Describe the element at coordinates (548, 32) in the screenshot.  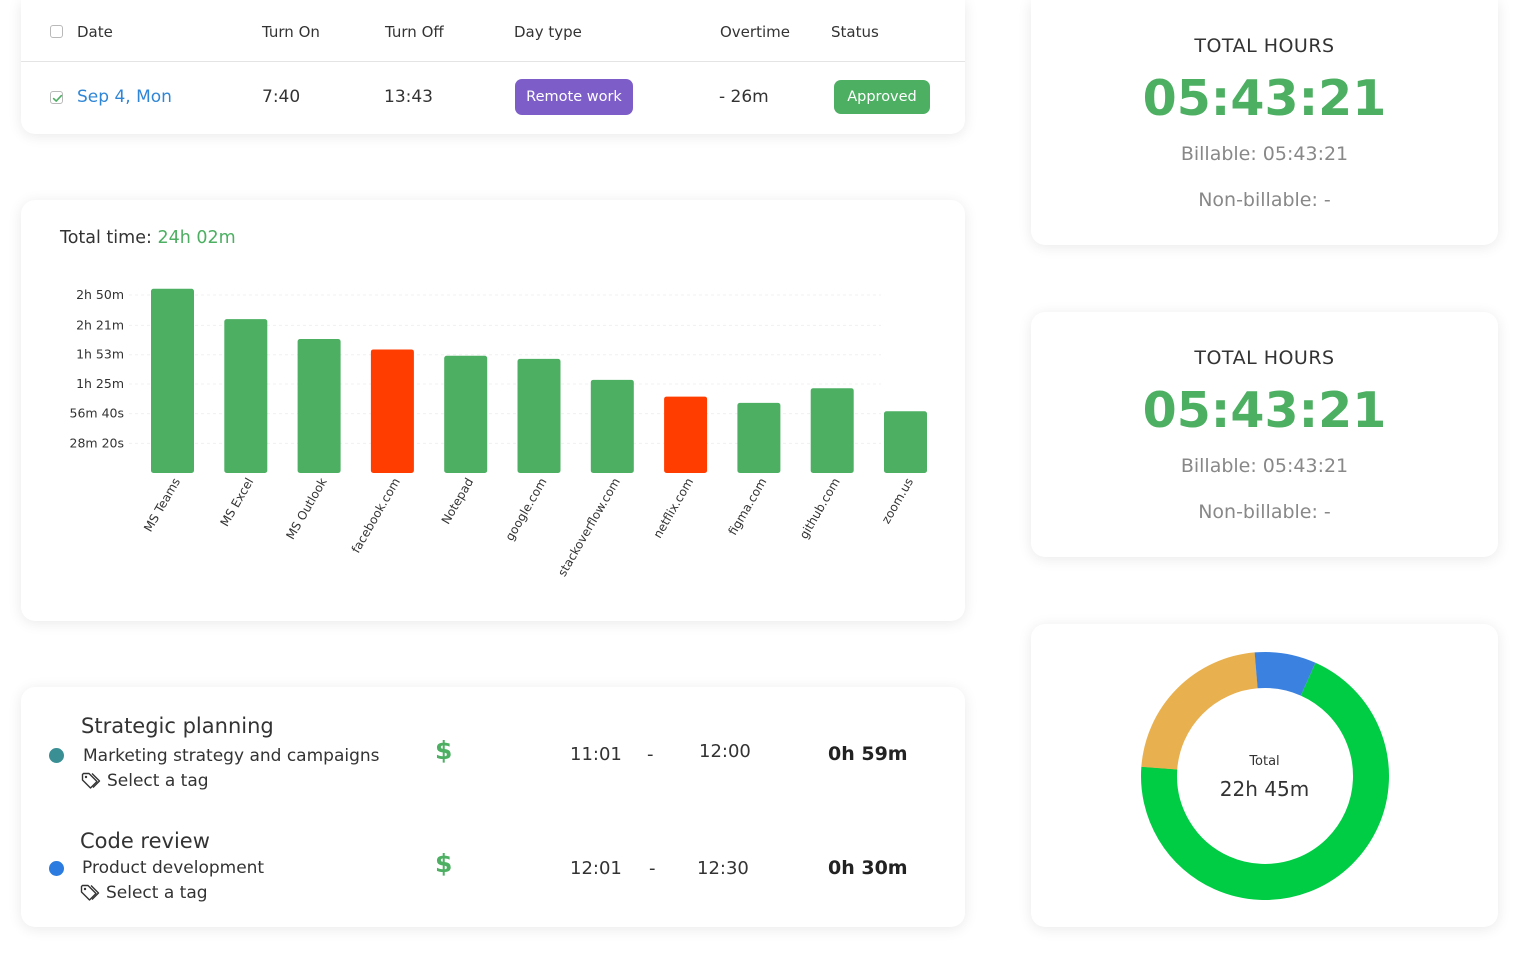
I see `header-day-type: Day type` at that location.